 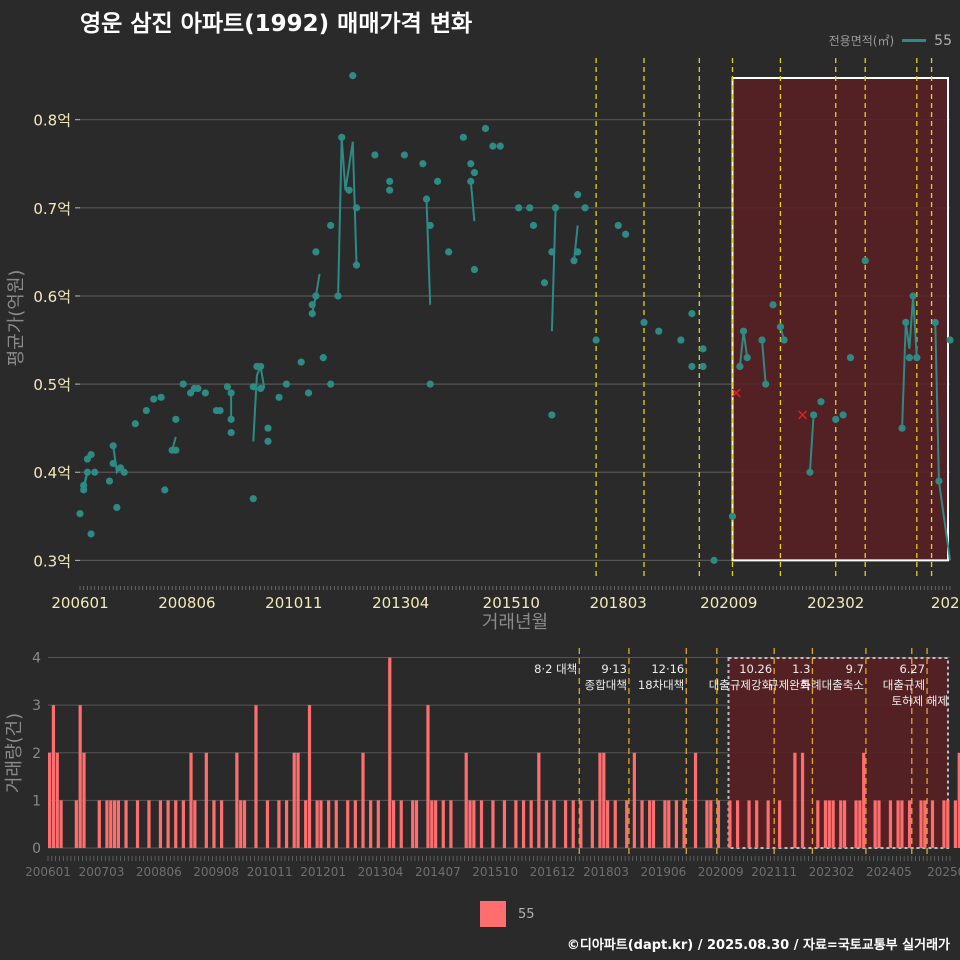 I want to click on y-tick-label: 0.4억, so click(x=52, y=473).